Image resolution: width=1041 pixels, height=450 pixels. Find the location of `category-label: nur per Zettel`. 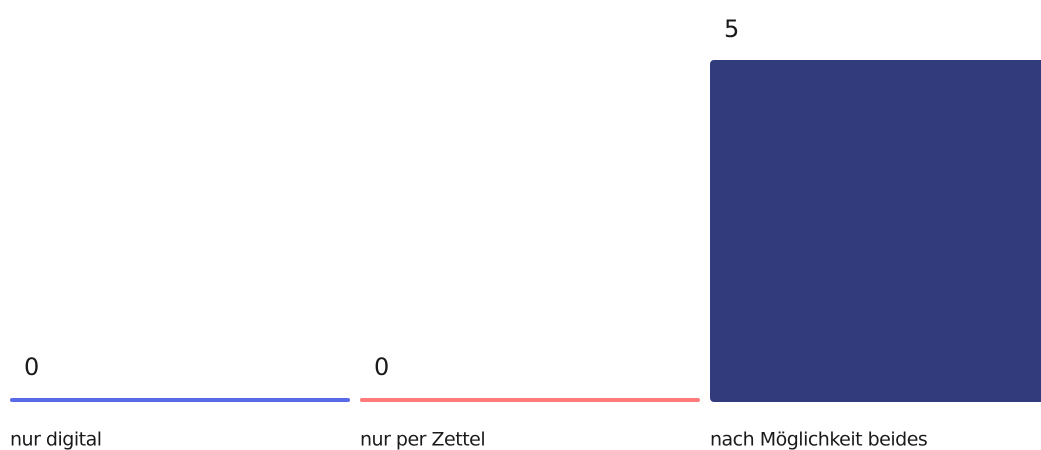

category-label: nur per Zettel is located at coordinates (422, 439).